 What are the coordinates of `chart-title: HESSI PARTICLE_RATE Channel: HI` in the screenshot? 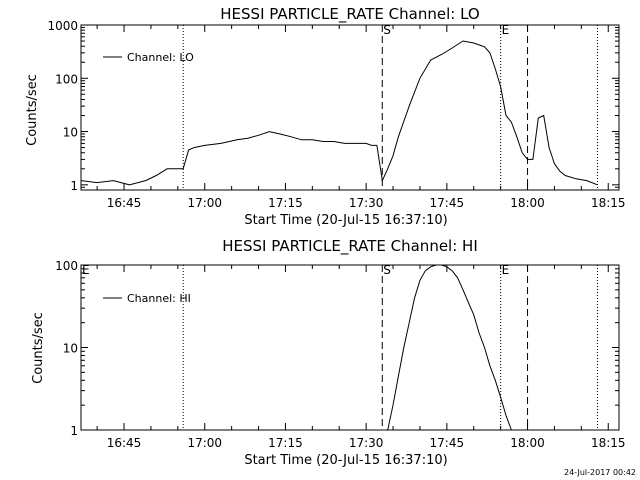 It's located at (350, 246).